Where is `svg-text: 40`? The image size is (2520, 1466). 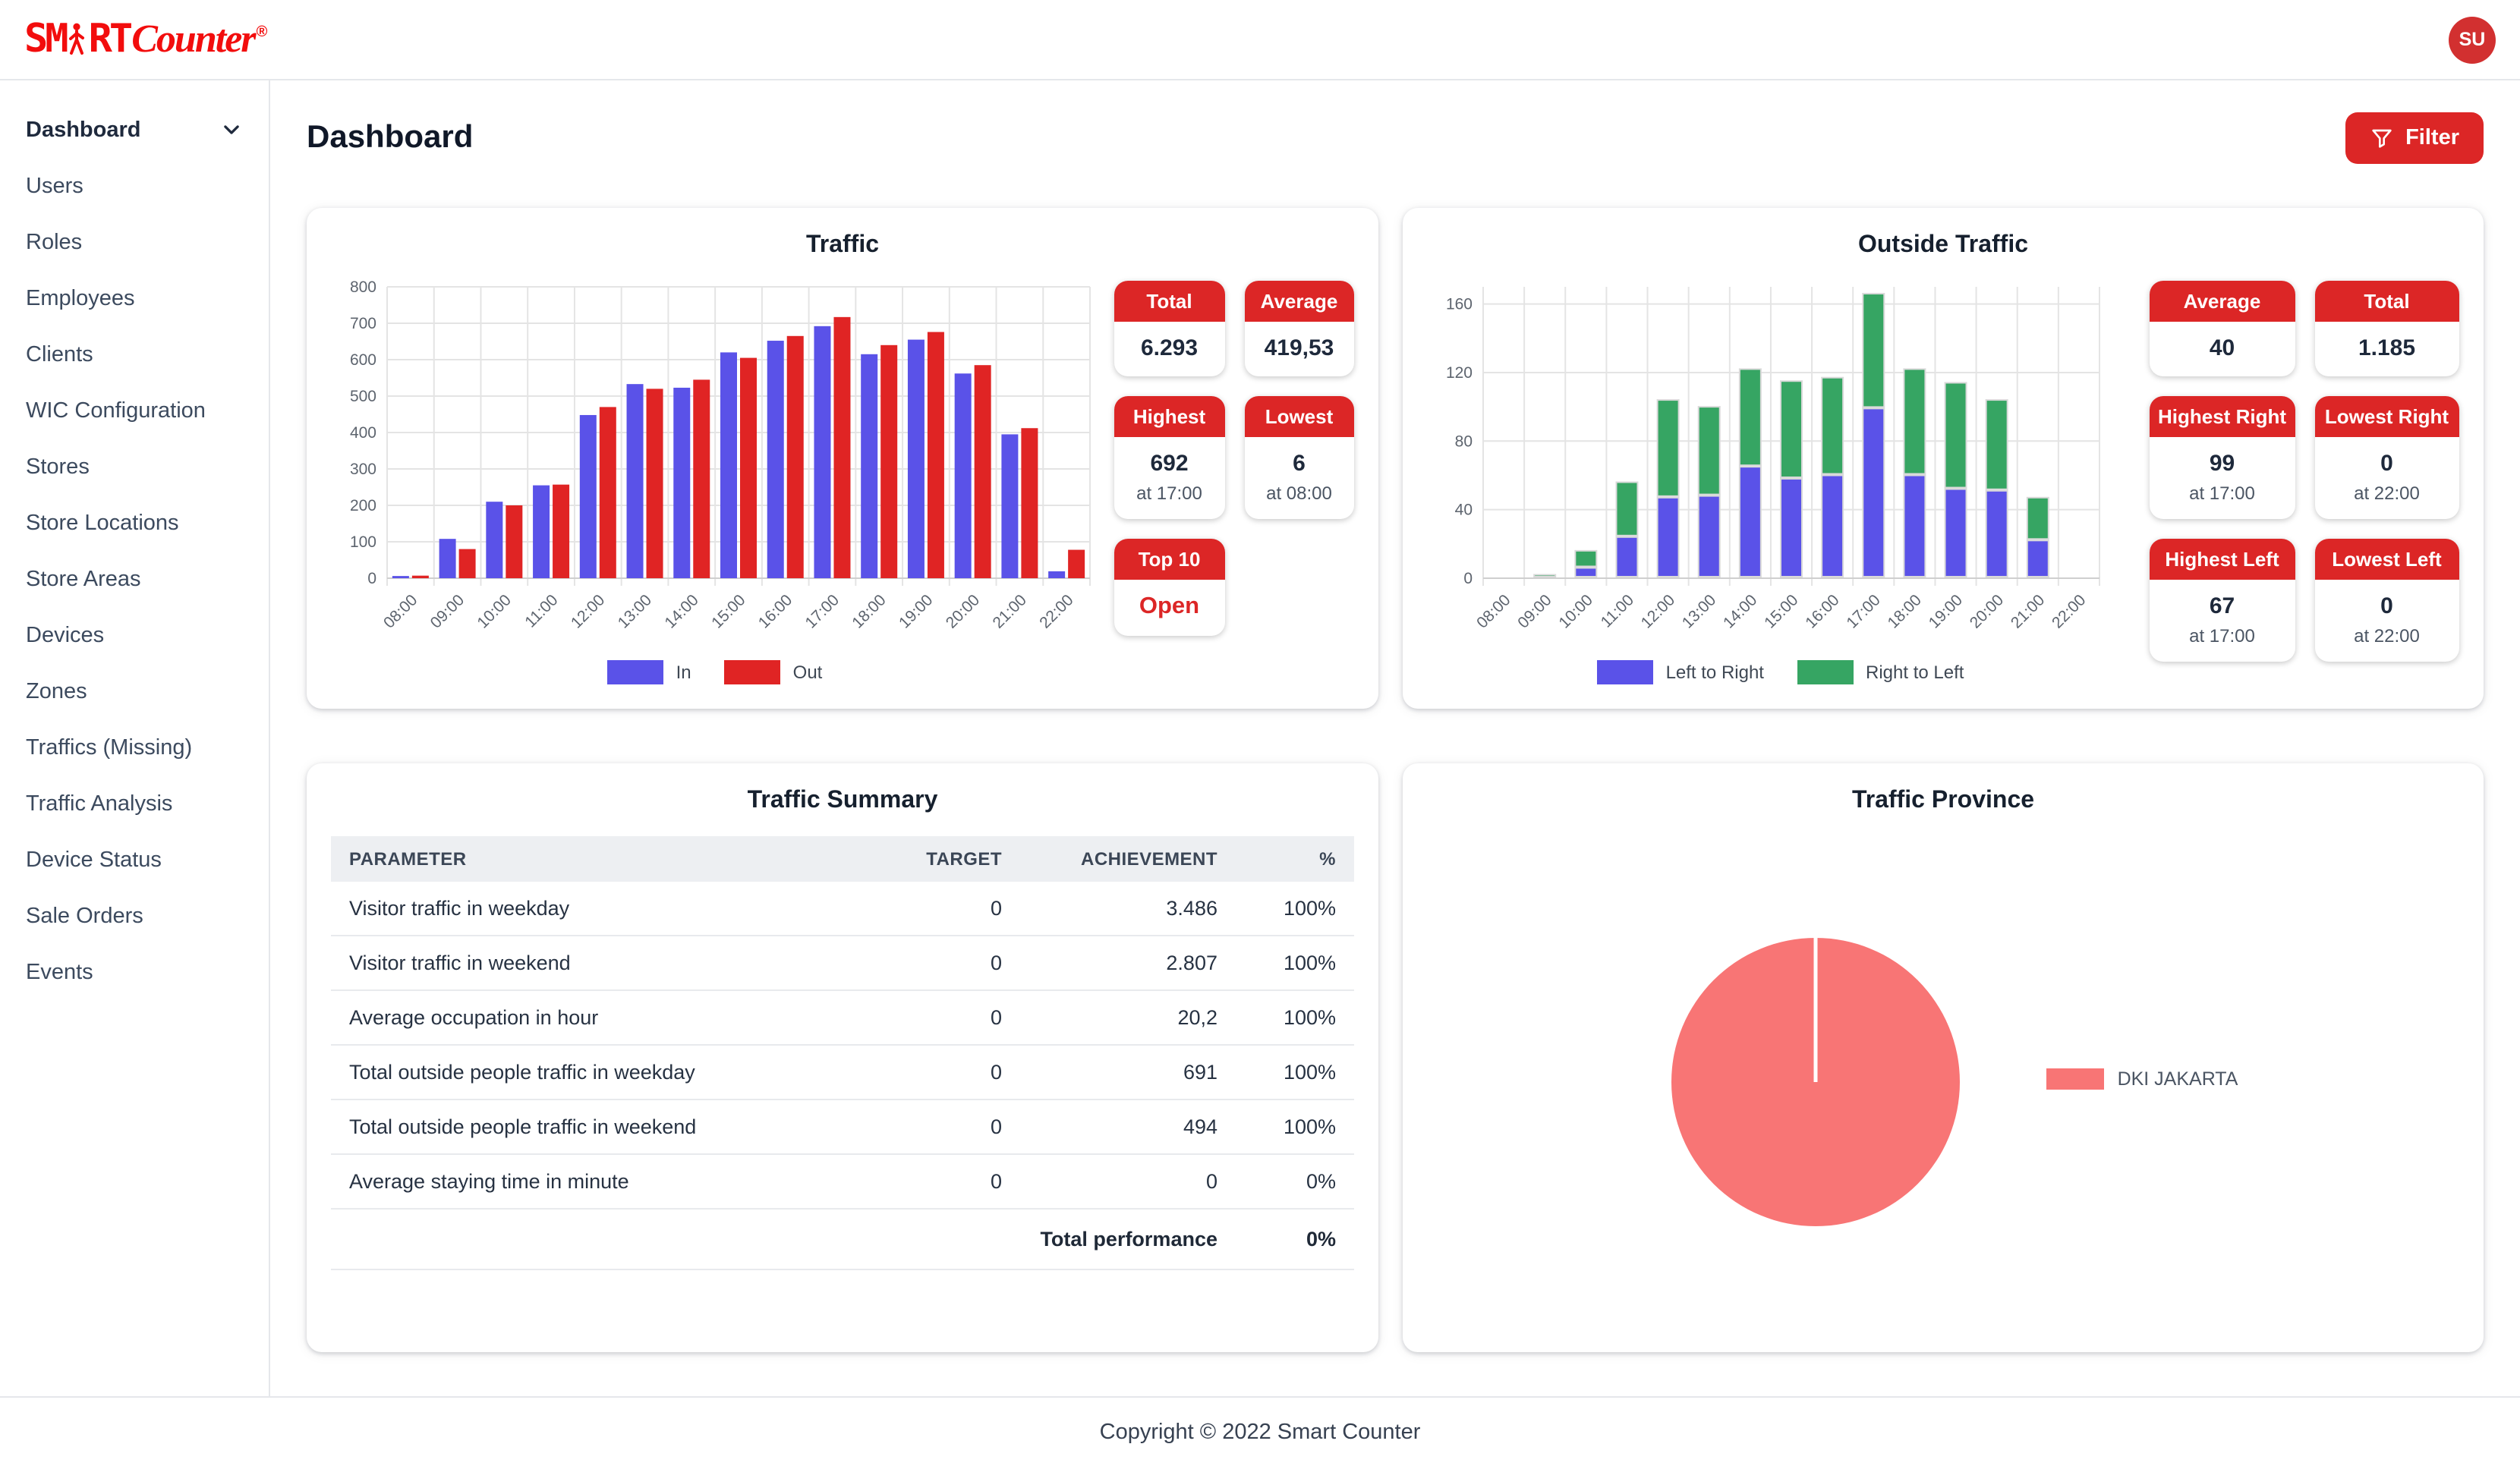 svg-text: 40 is located at coordinates (1464, 511).